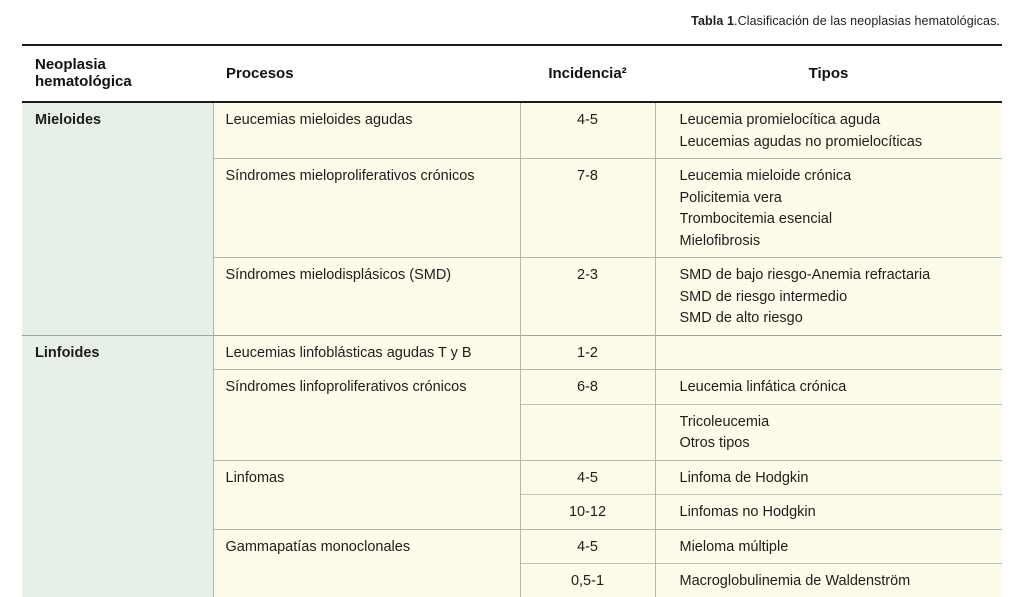  Describe the element at coordinates (828, 74) in the screenshot. I see `column-header-tipos: Tipos` at that location.